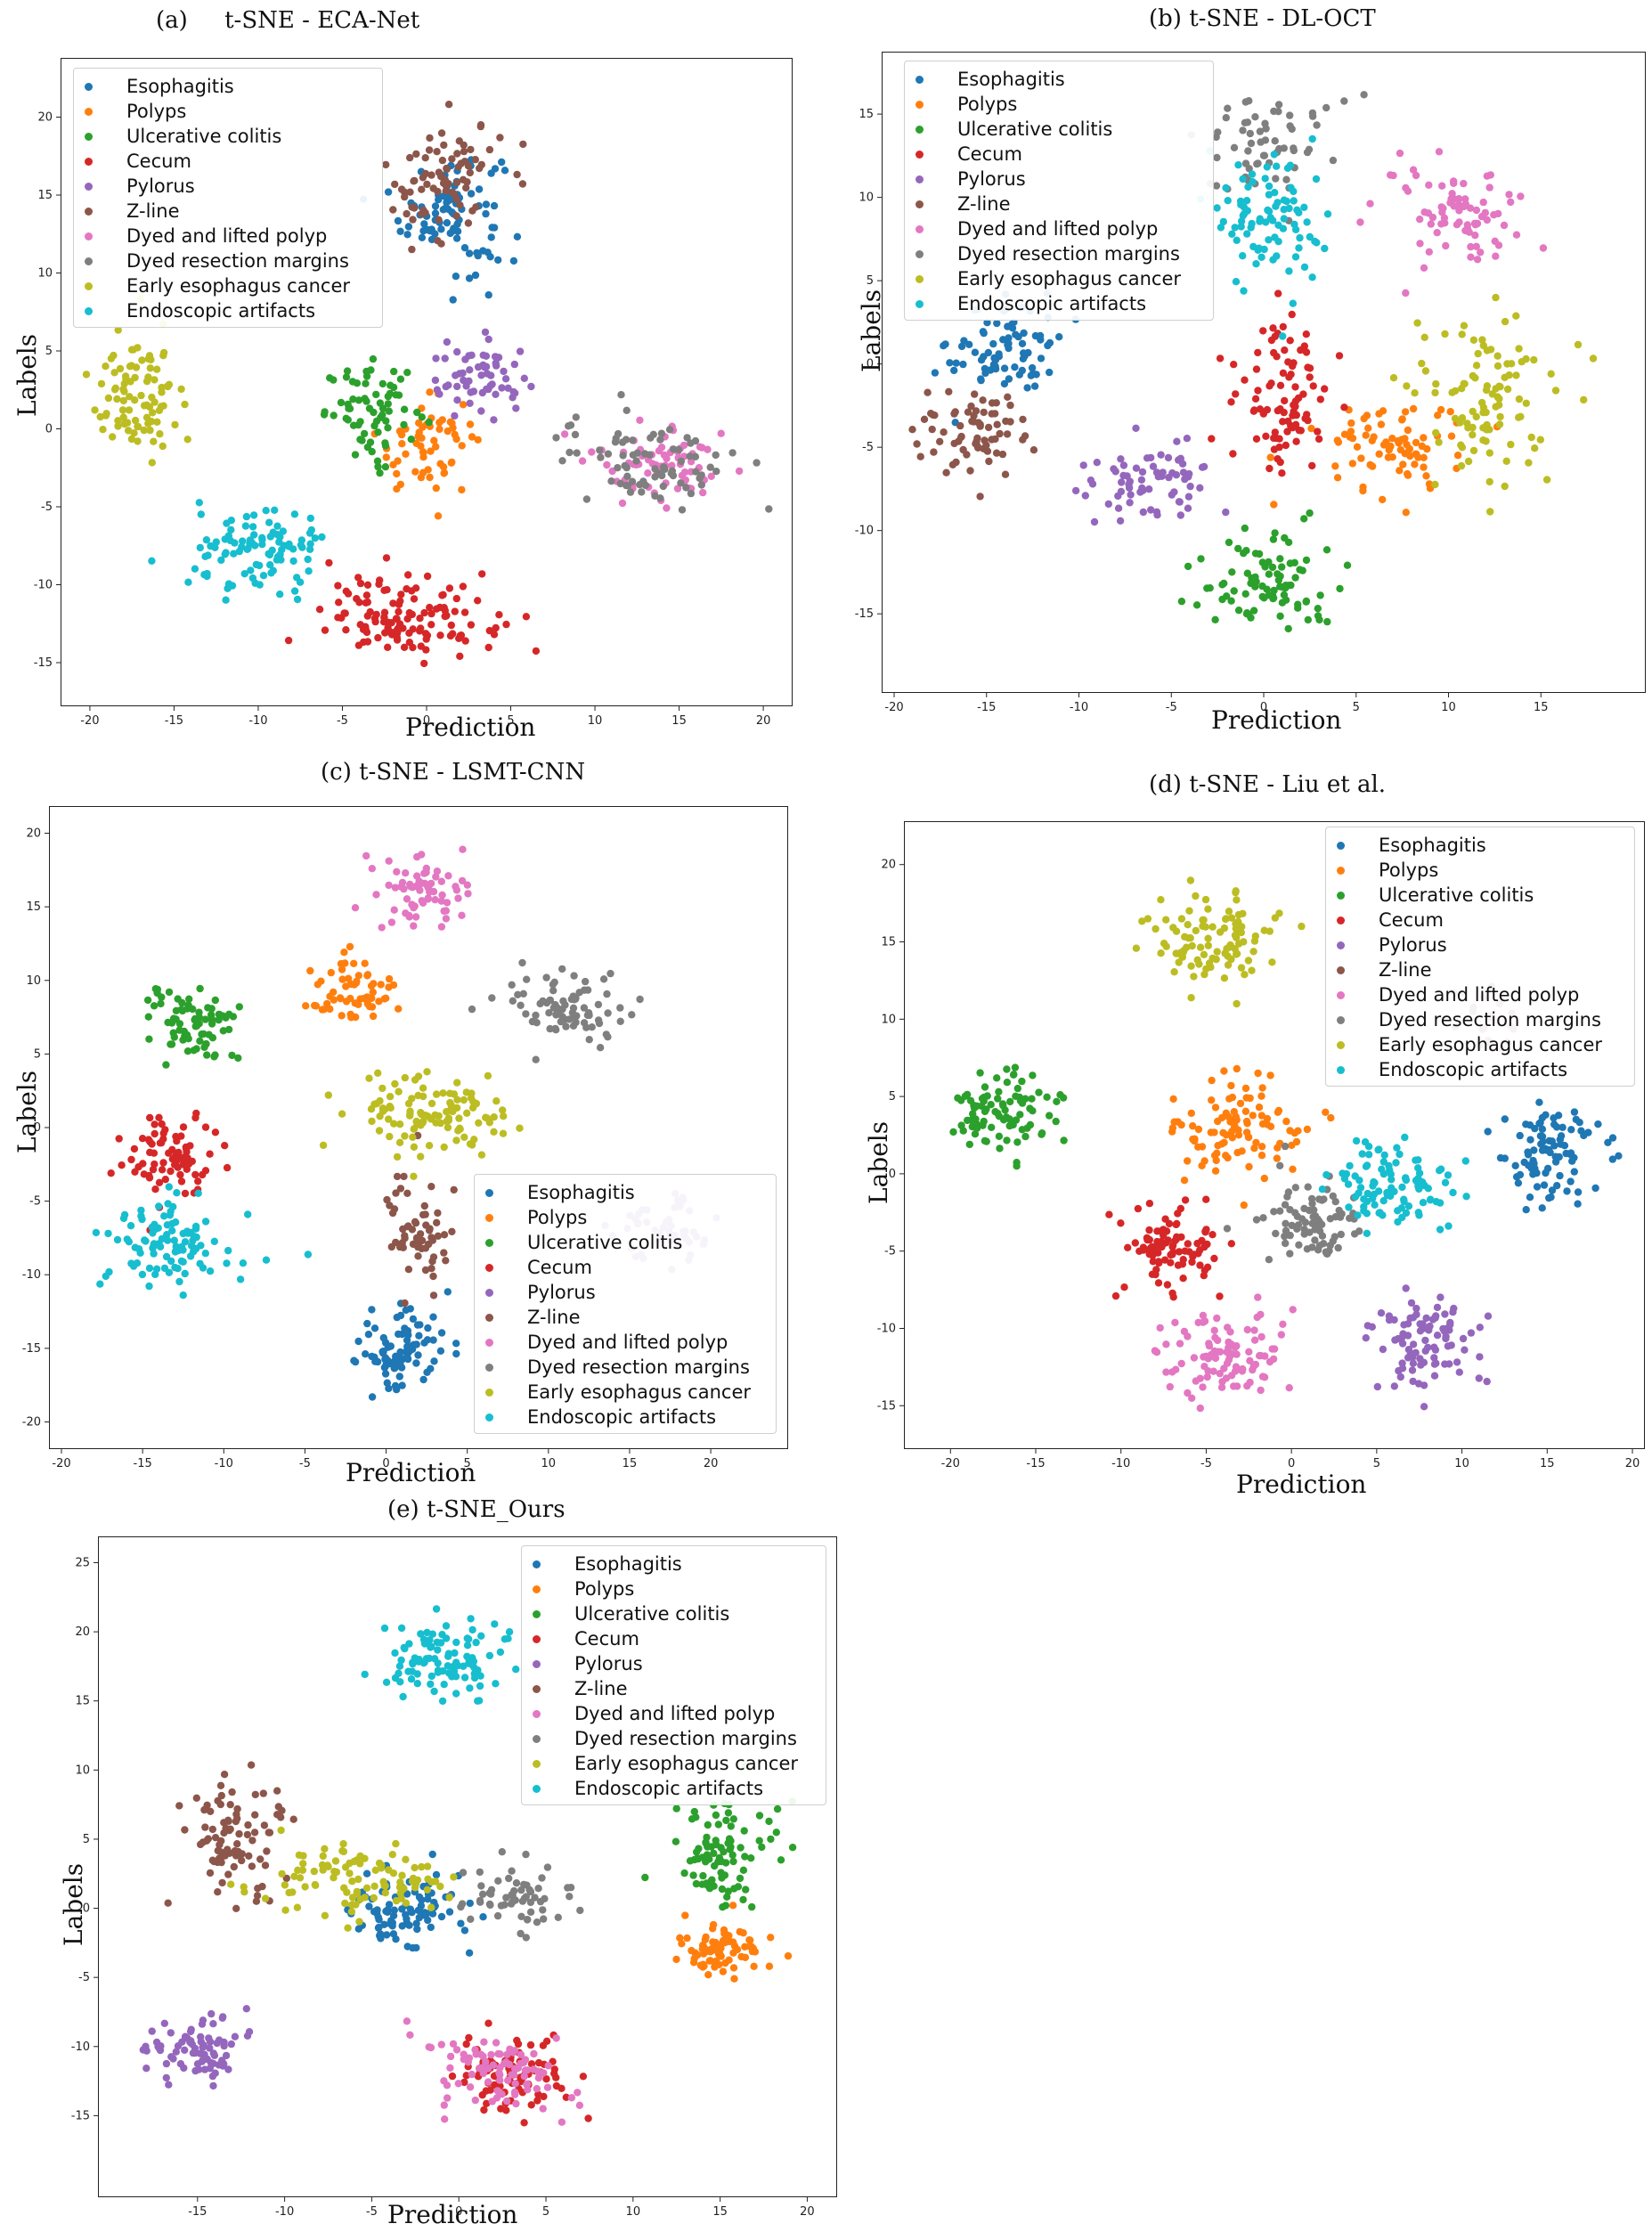 Image resolution: width=1652 pixels, height=2240 pixels. Describe the element at coordinates (45, 274) in the screenshot. I see `y-tick-label: 10` at that location.